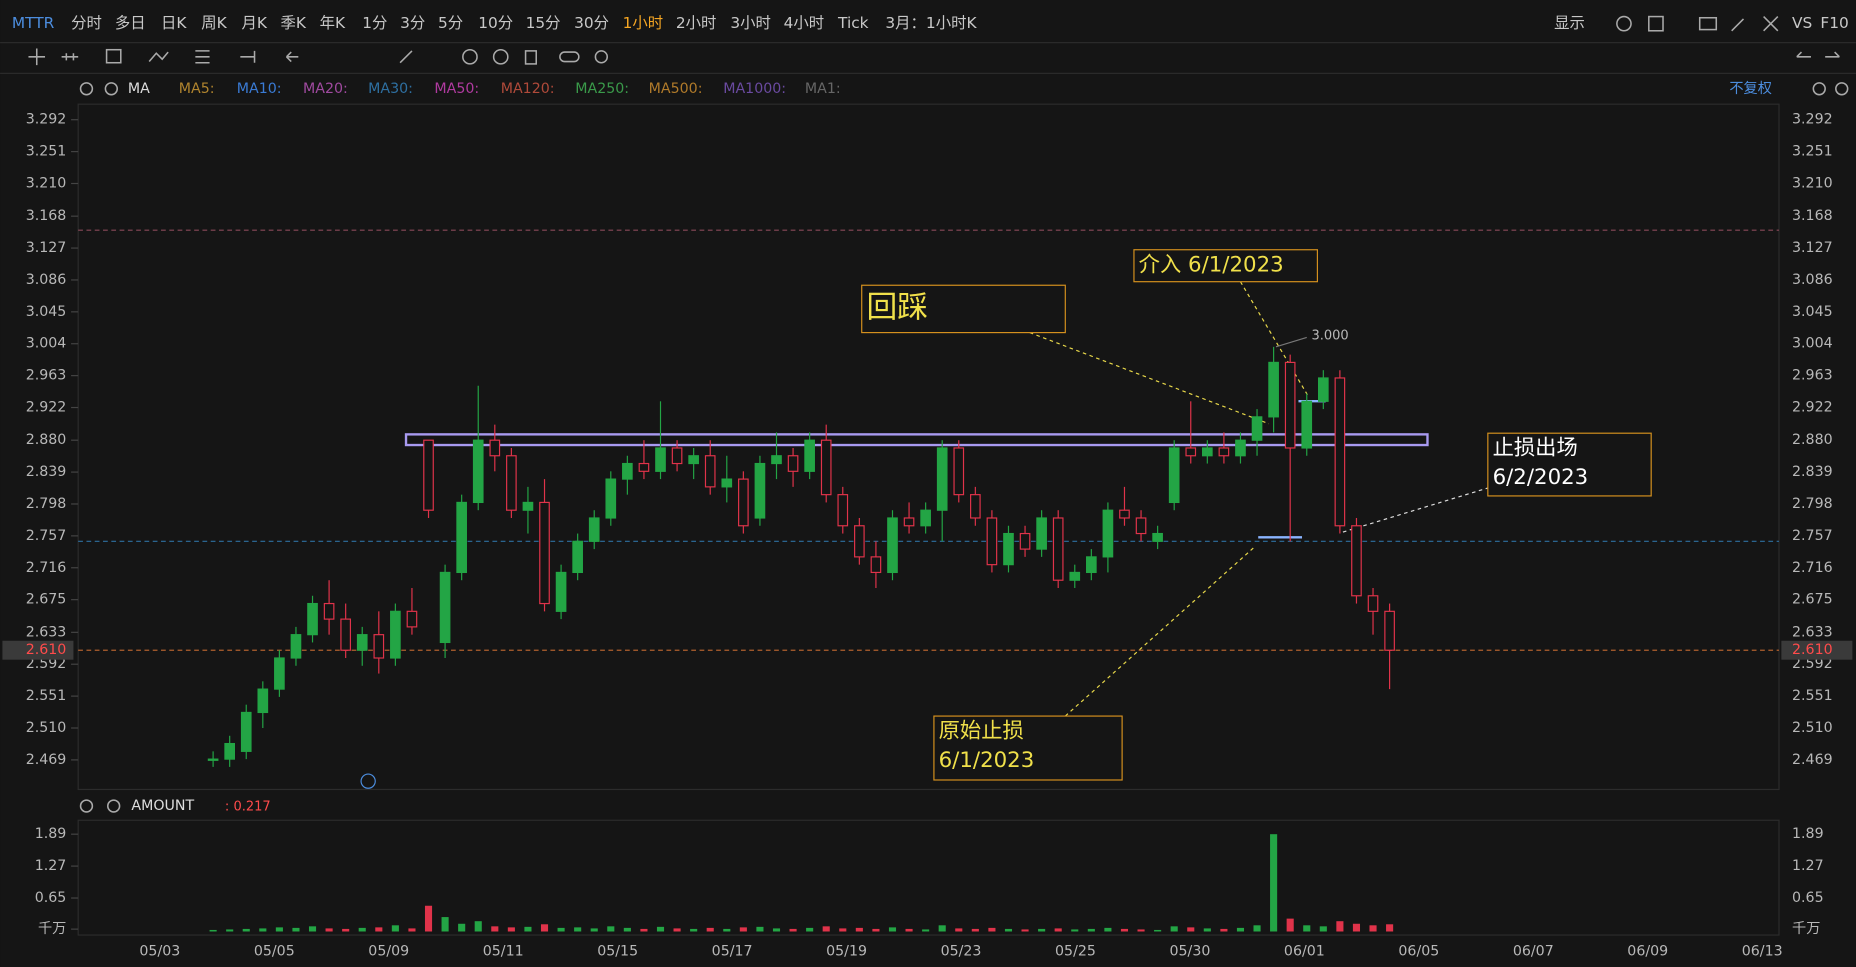 The height and width of the screenshot is (967, 1856). What do you see at coordinates (1211, 265) in the screenshot?
I see `annotation-text: 介入 6/1/2023` at bounding box center [1211, 265].